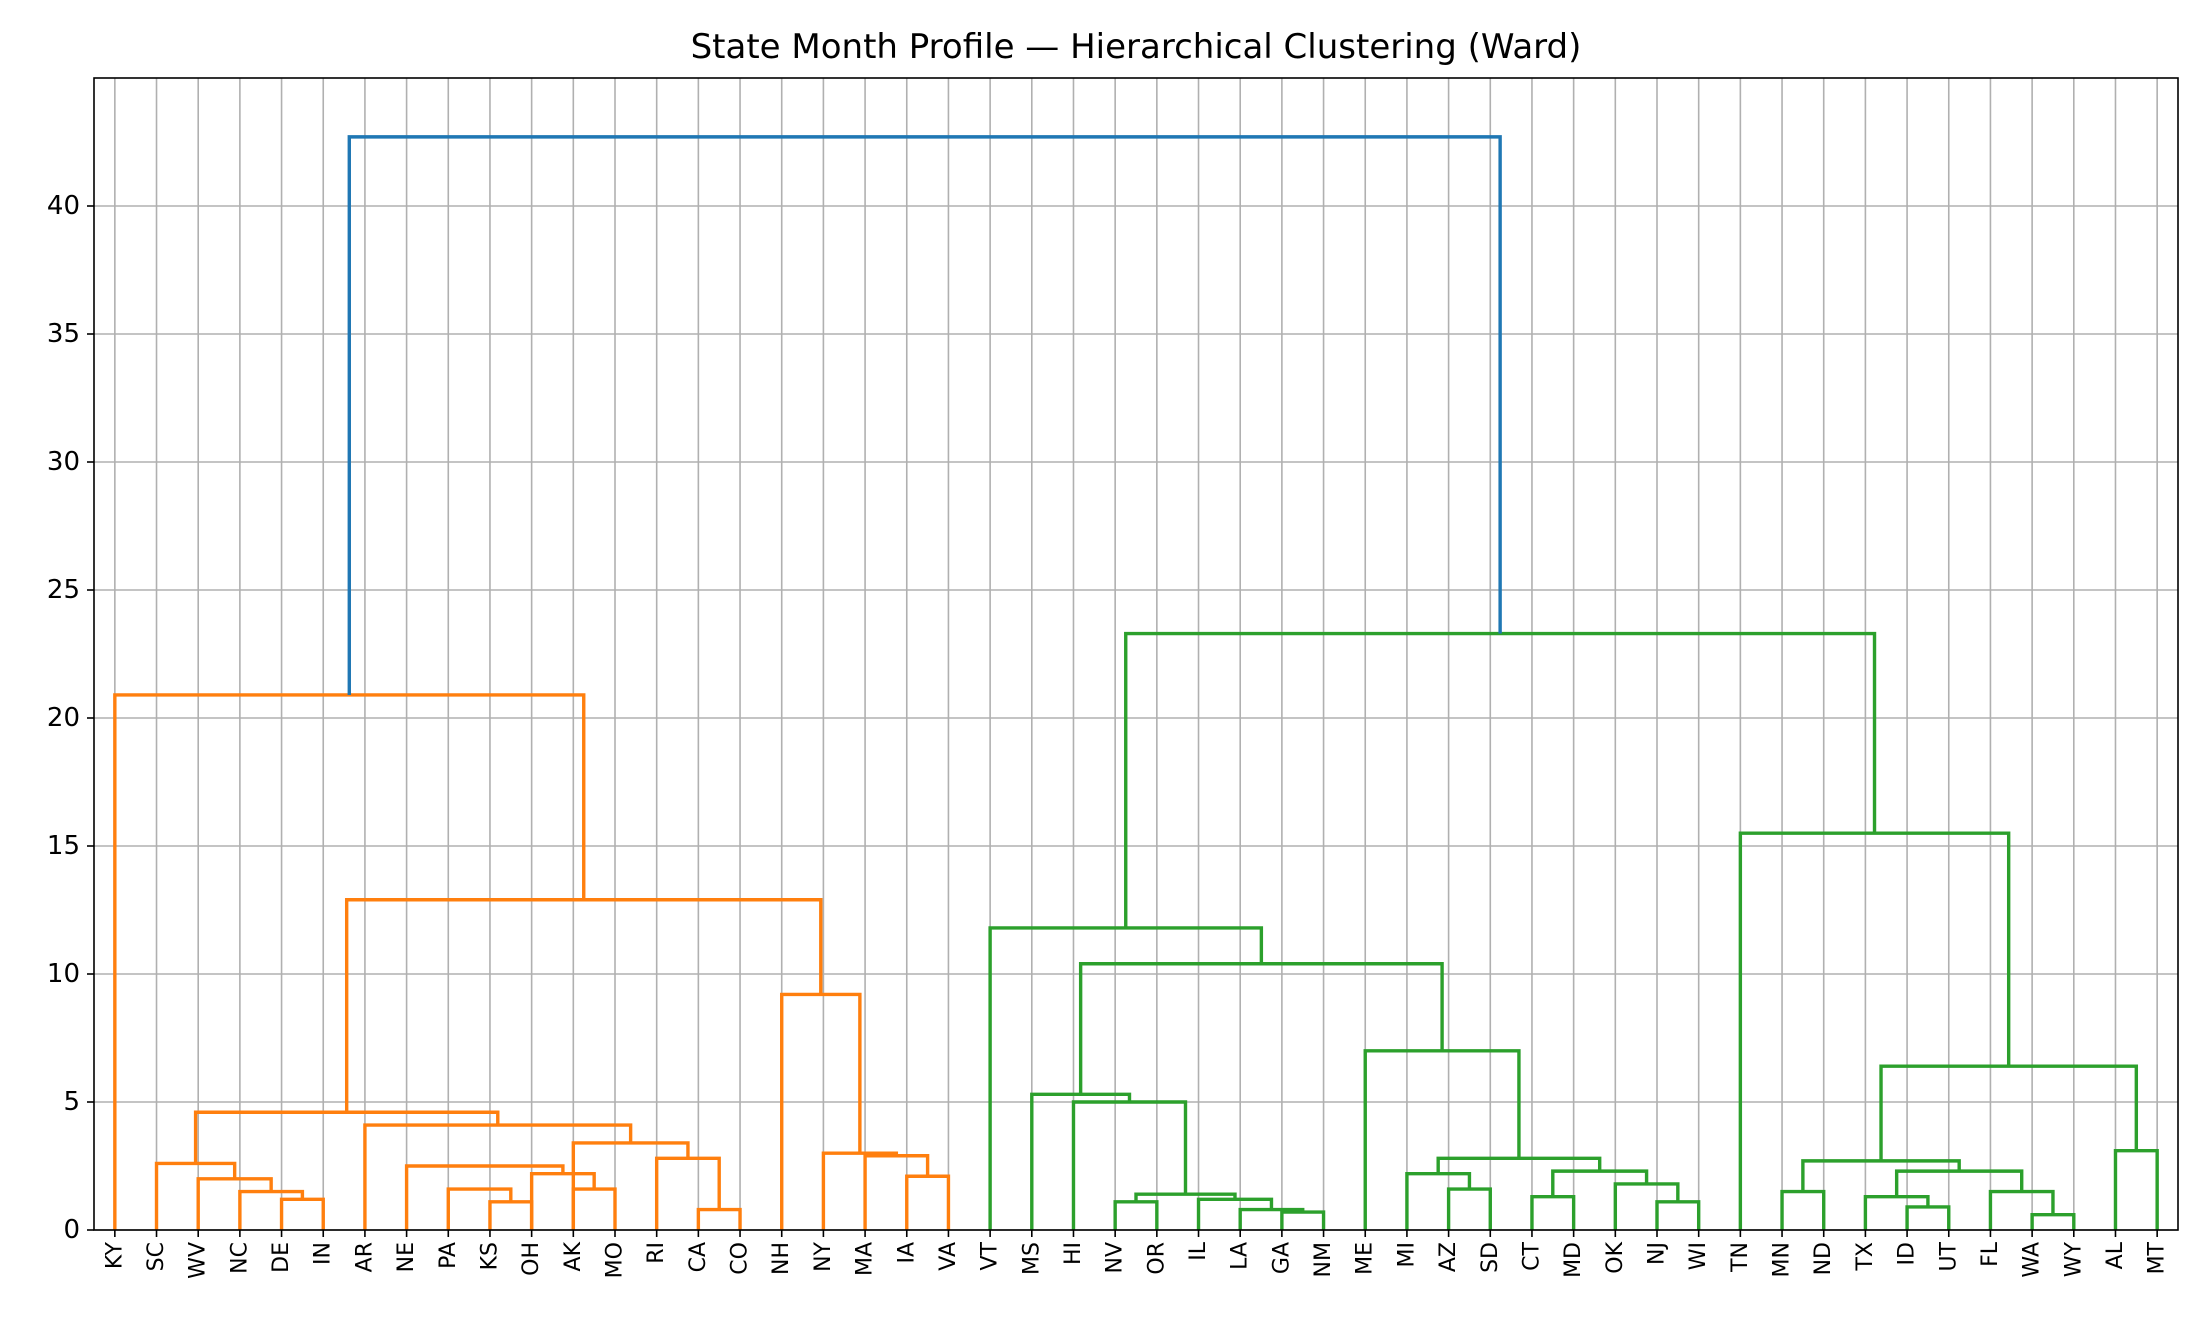  Describe the element at coordinates (63, 974) in the screenshot. I see `y-tick-label: 10` at that location.